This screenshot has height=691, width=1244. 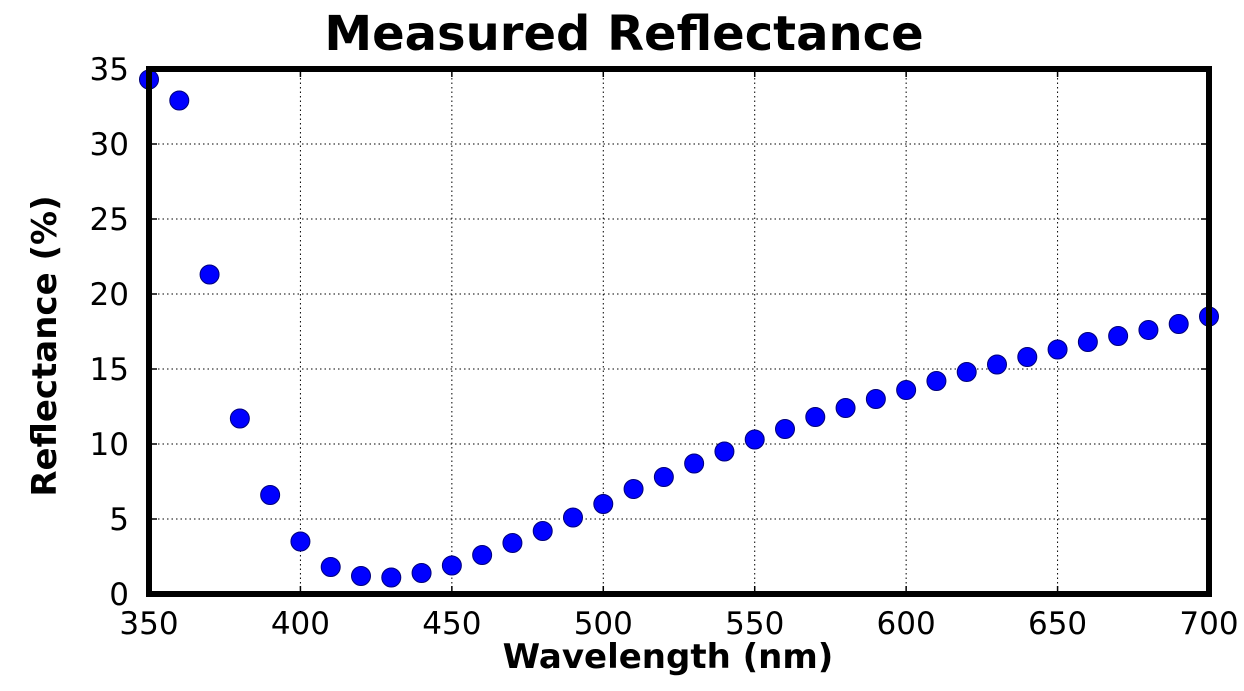 I want to click on x-tick-label: 650, so click(x=1057, y=624).